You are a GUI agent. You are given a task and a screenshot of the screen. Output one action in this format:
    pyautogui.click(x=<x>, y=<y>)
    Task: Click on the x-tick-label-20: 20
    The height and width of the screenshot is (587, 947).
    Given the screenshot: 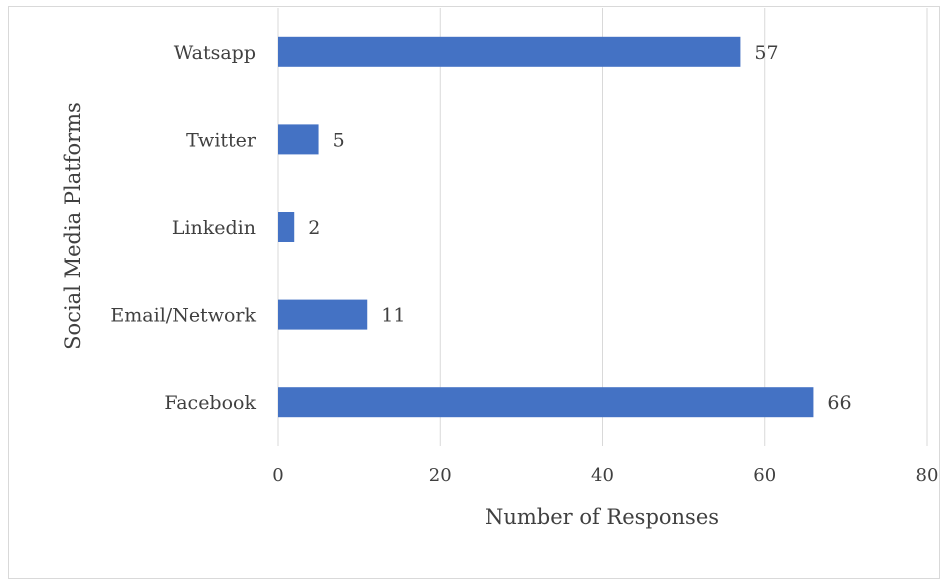 What is the action you would take?
    pyautogui.click(x=440, y=475)
    